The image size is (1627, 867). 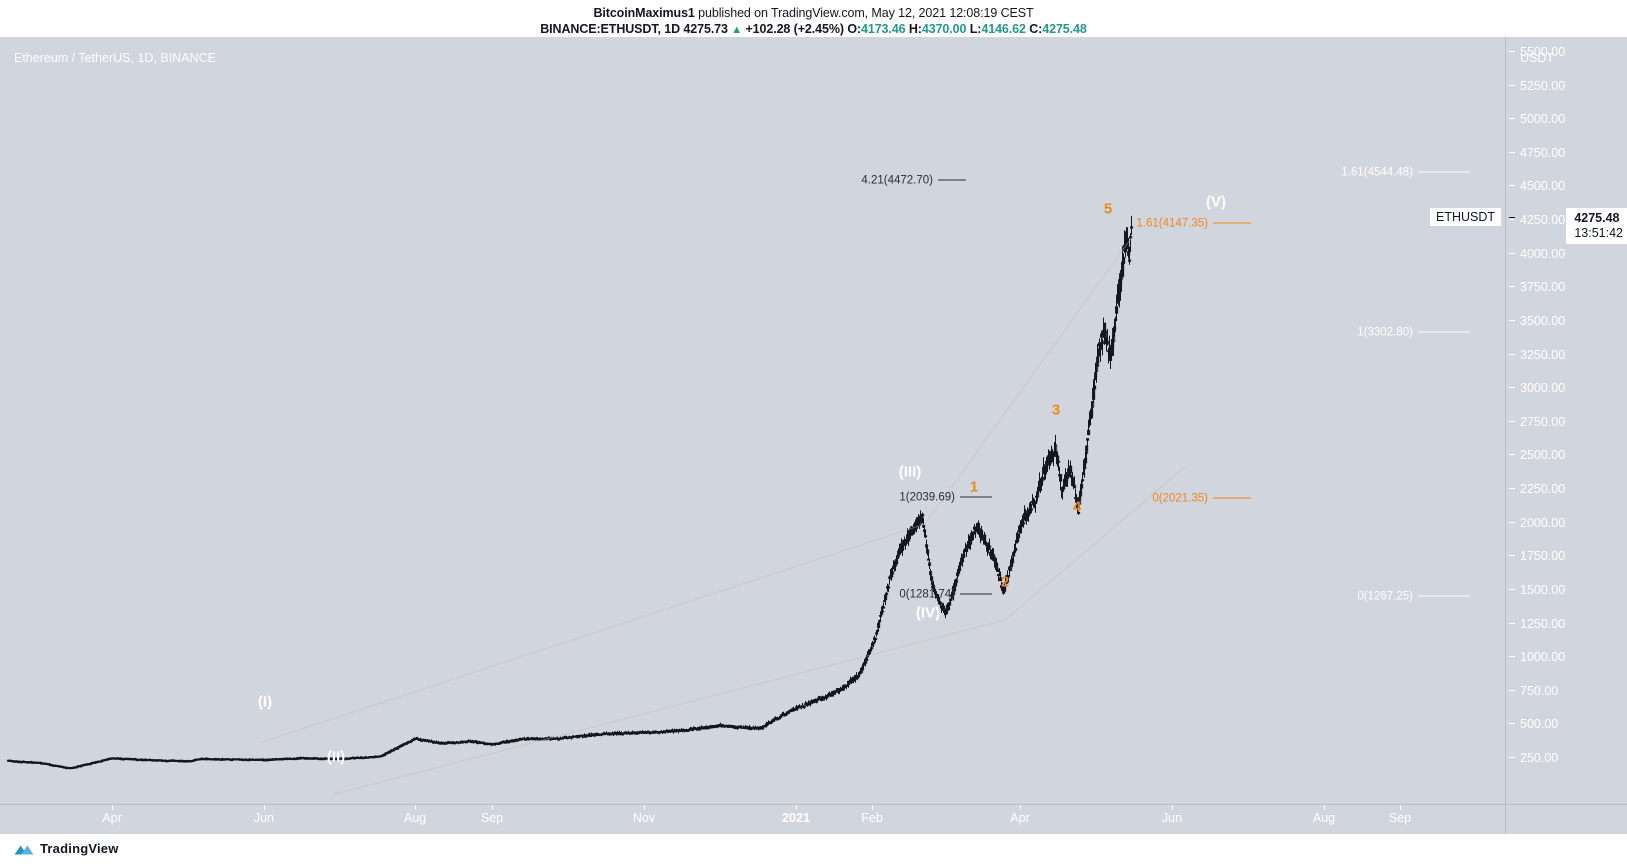 I want to click on symbol-name: BINANCE:ETHUSDT, 1D, so click(x=610, y=29).